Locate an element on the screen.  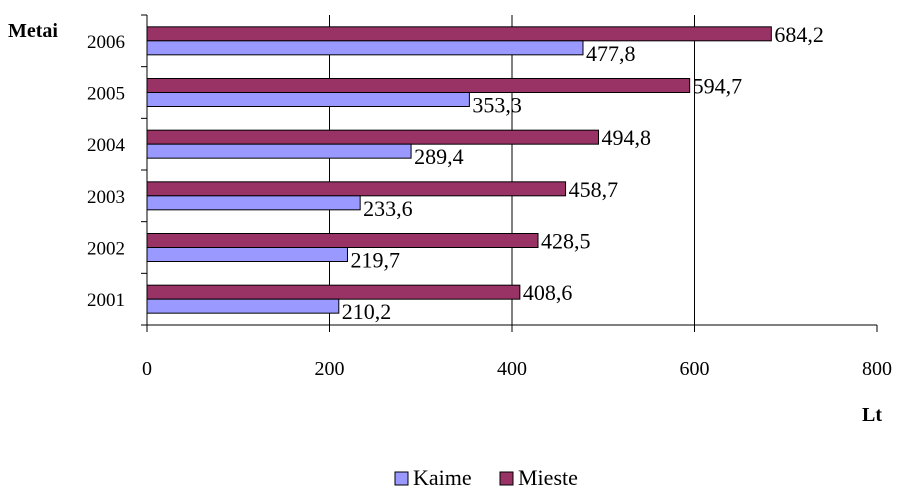
legend: Kaime Mieste is located at coordinates (486, 477).